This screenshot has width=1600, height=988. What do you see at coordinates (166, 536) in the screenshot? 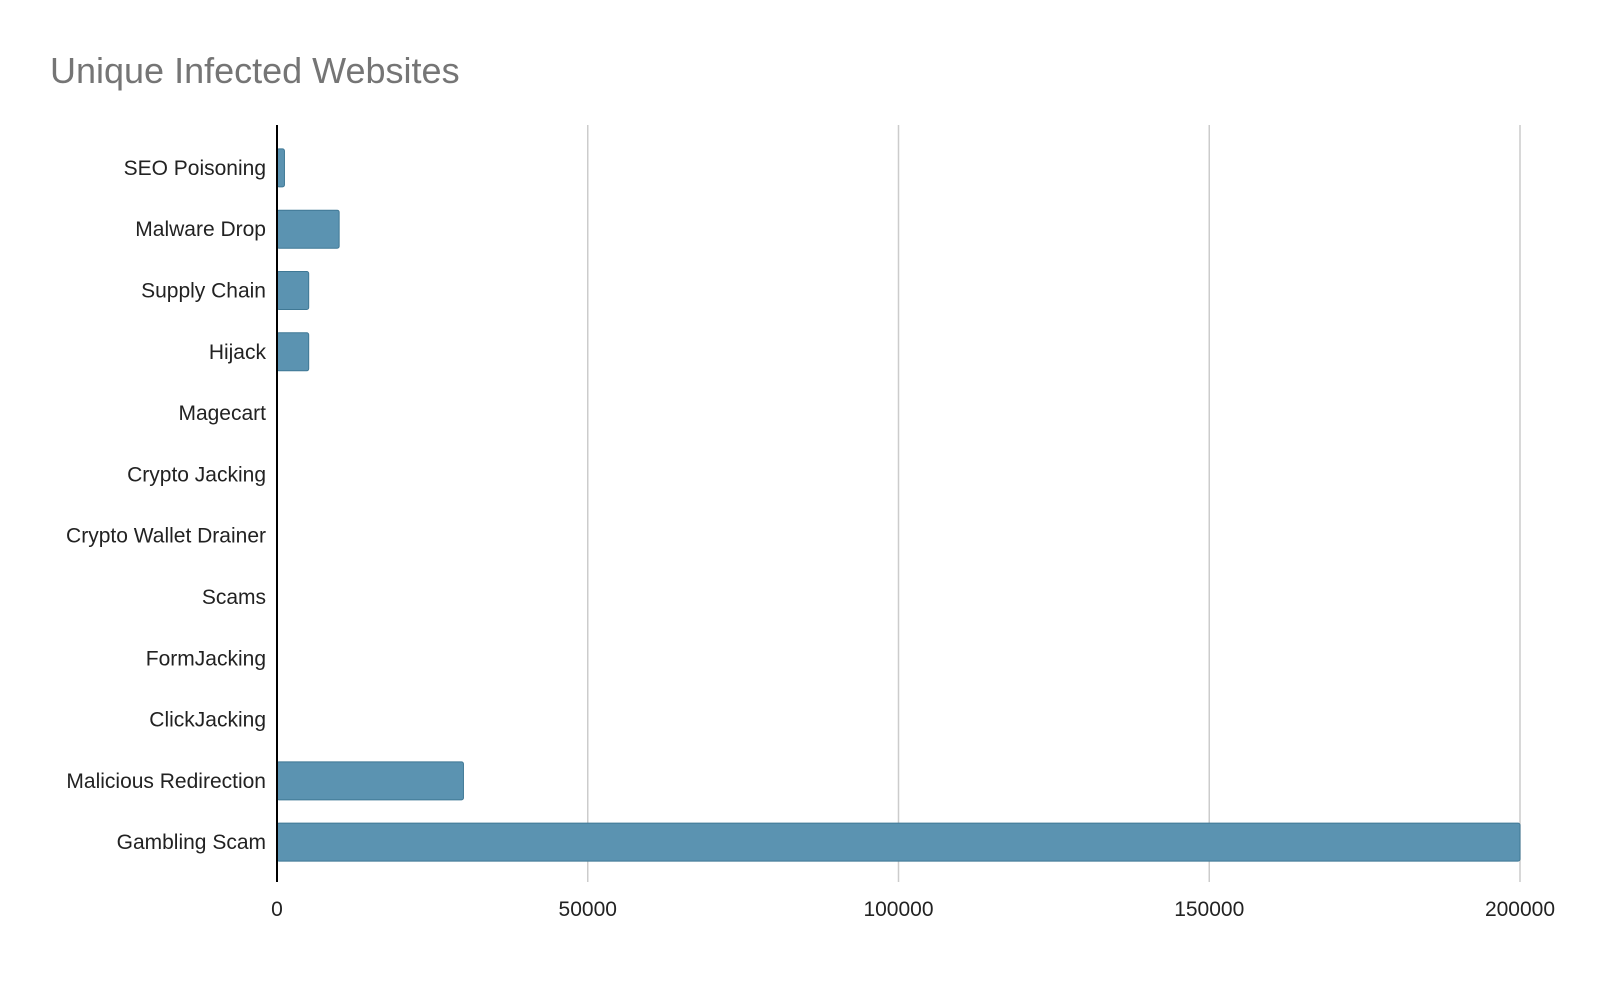
I see `category-label: Crypto Wallet Drainer` at bounding box center [166, 536].